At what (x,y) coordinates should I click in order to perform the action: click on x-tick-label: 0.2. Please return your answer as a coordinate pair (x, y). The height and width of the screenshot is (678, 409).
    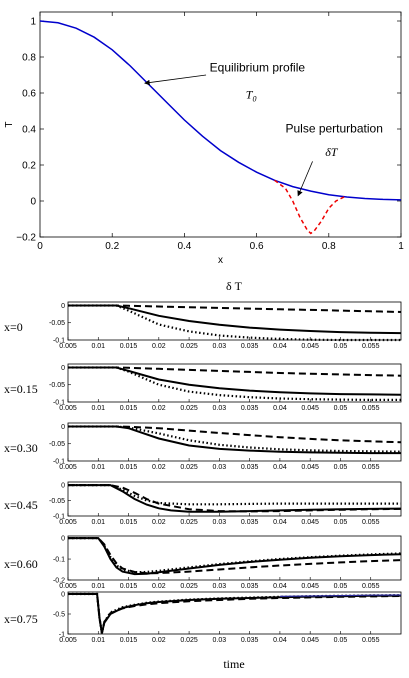
    Looking at the image, I should click on (112, 246).